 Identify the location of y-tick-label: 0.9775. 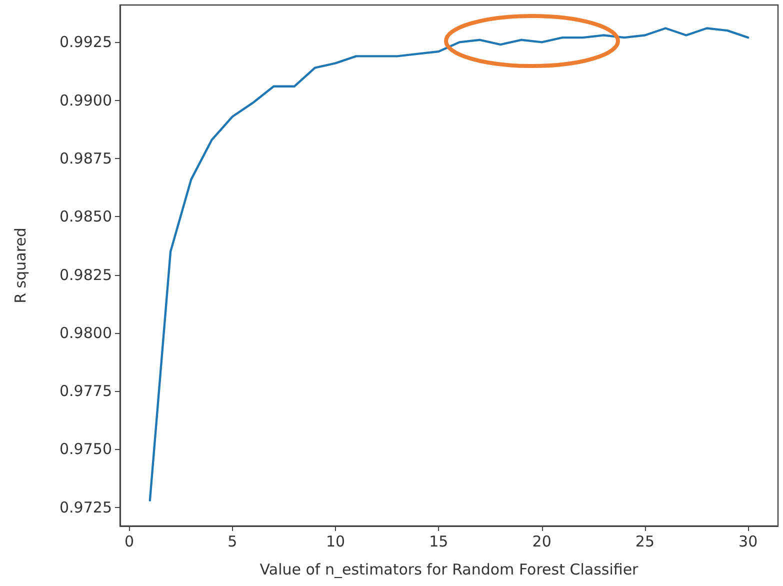
(86, 391).